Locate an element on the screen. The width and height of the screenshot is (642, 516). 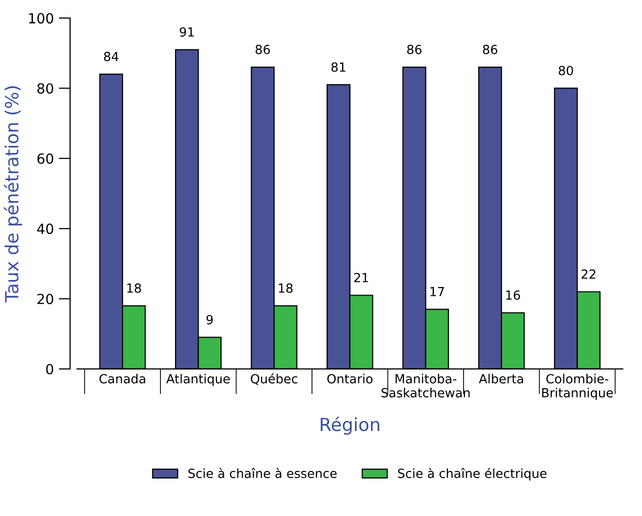
data-label: 81 is located at coordinates (338, 67).